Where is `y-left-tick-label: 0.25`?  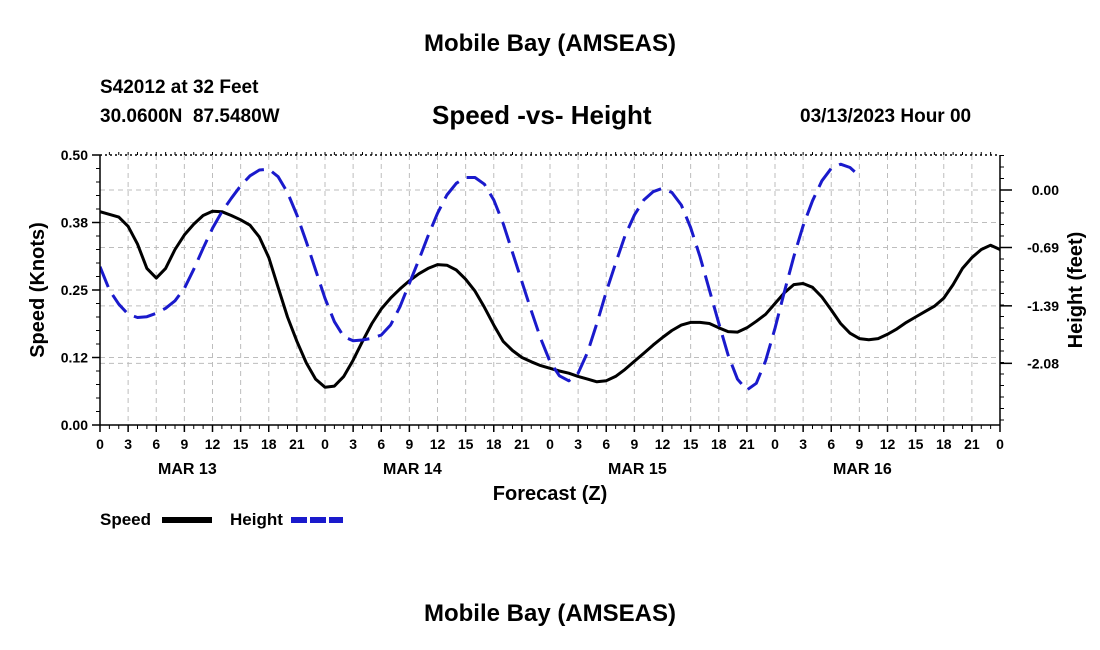
y-left-tick-label: 0.25 is located at coordinates (74, 290).